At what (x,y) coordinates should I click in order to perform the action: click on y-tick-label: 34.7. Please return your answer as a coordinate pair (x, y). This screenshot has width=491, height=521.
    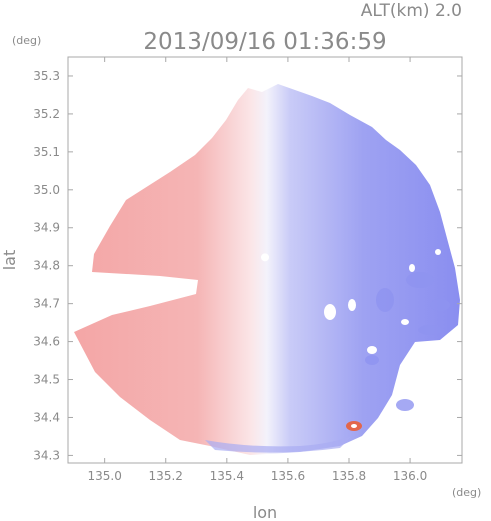
    Looking at the image, I should click on (46, 304).